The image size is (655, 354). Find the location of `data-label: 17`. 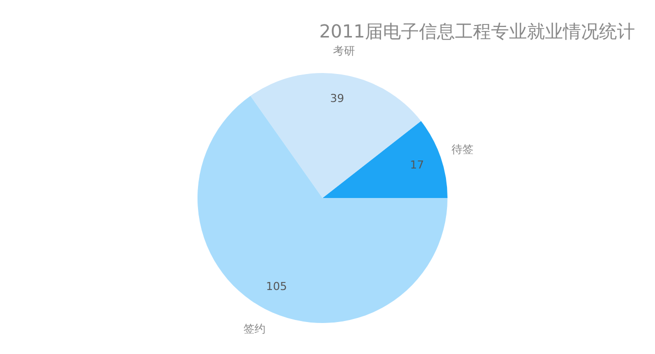

data-label: 17 is located at coordinates (417, 165).